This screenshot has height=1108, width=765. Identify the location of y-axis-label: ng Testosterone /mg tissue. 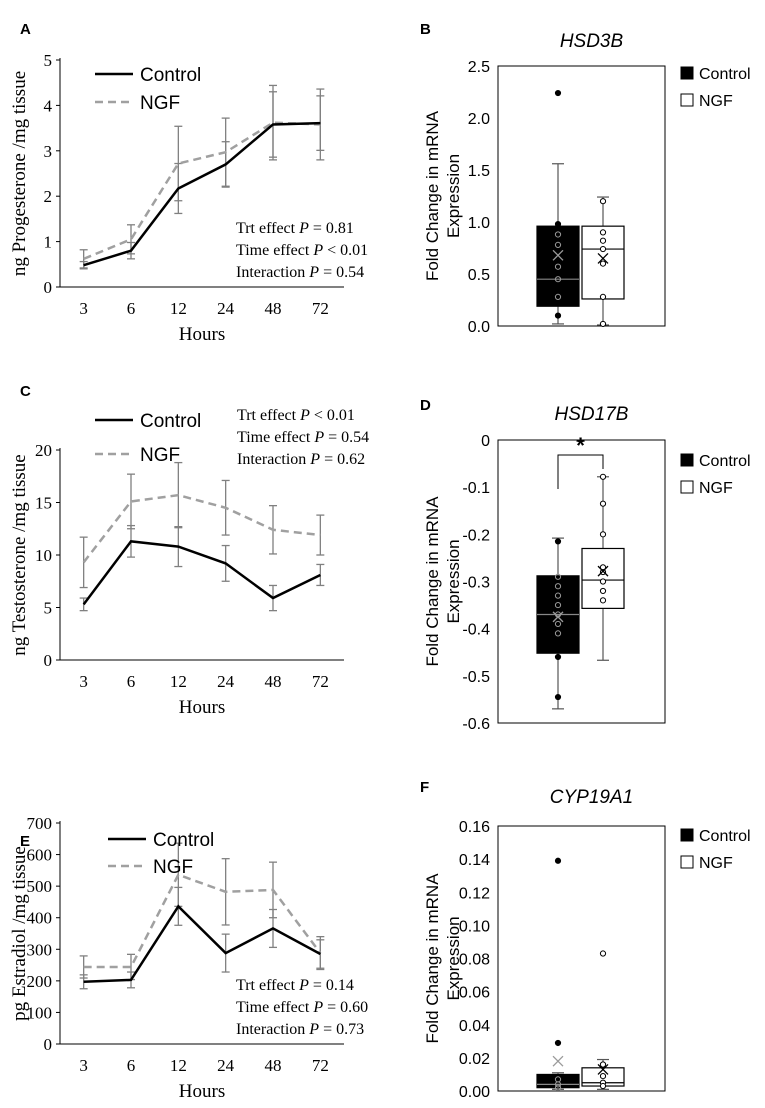
(19, 555).